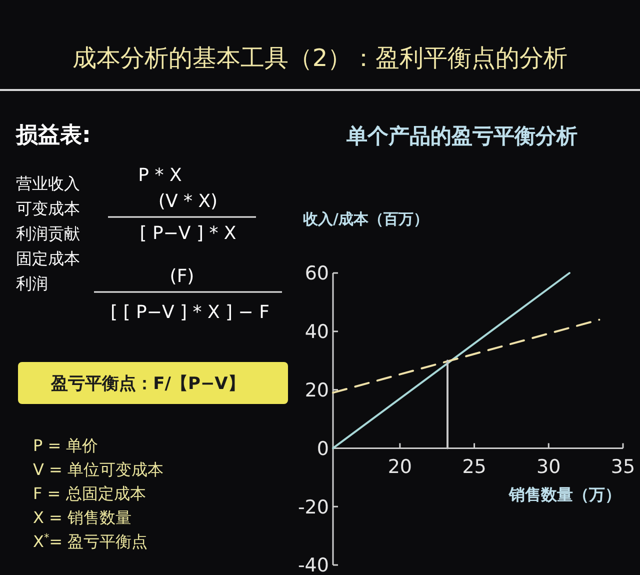  What do you see at coordinates (48, 208) in the screenshot?
I see `text: 可变成本` at bounding box center [48, 208].